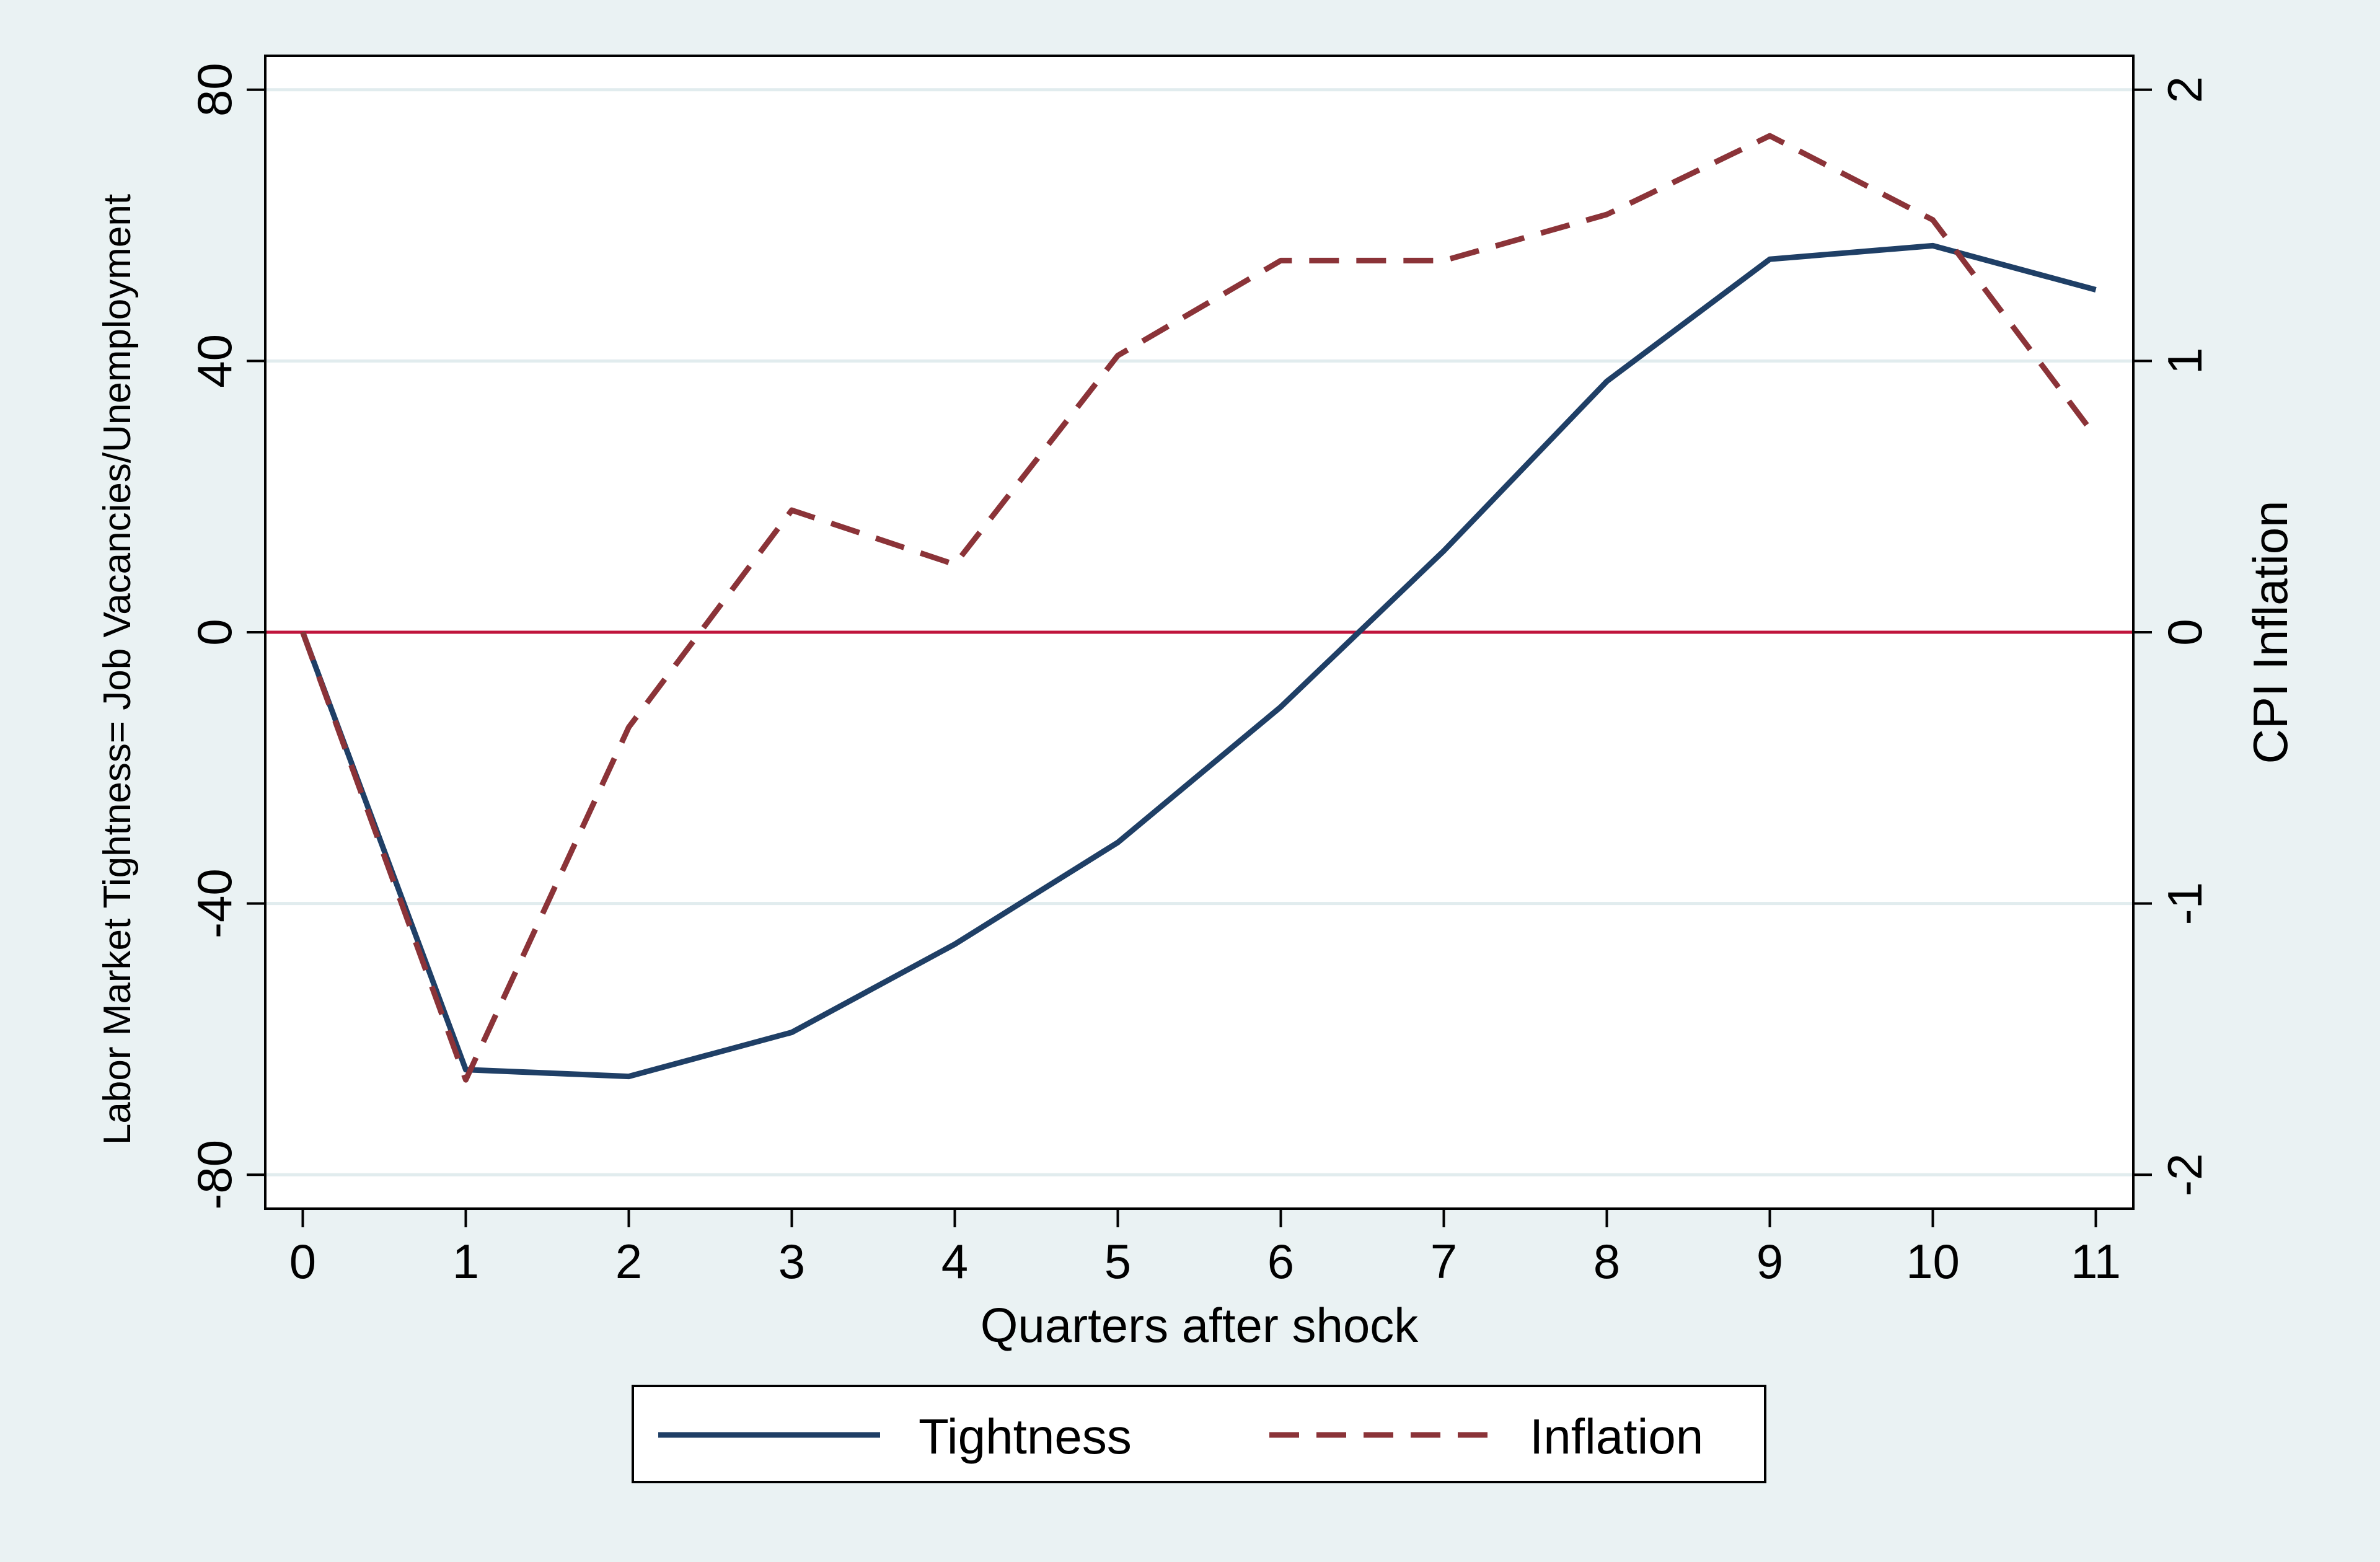  What do you see at coordinates (2184, 904) in the screenshot?
I see `right-tick-label-3: -1` at bounding box center [2184, 904].